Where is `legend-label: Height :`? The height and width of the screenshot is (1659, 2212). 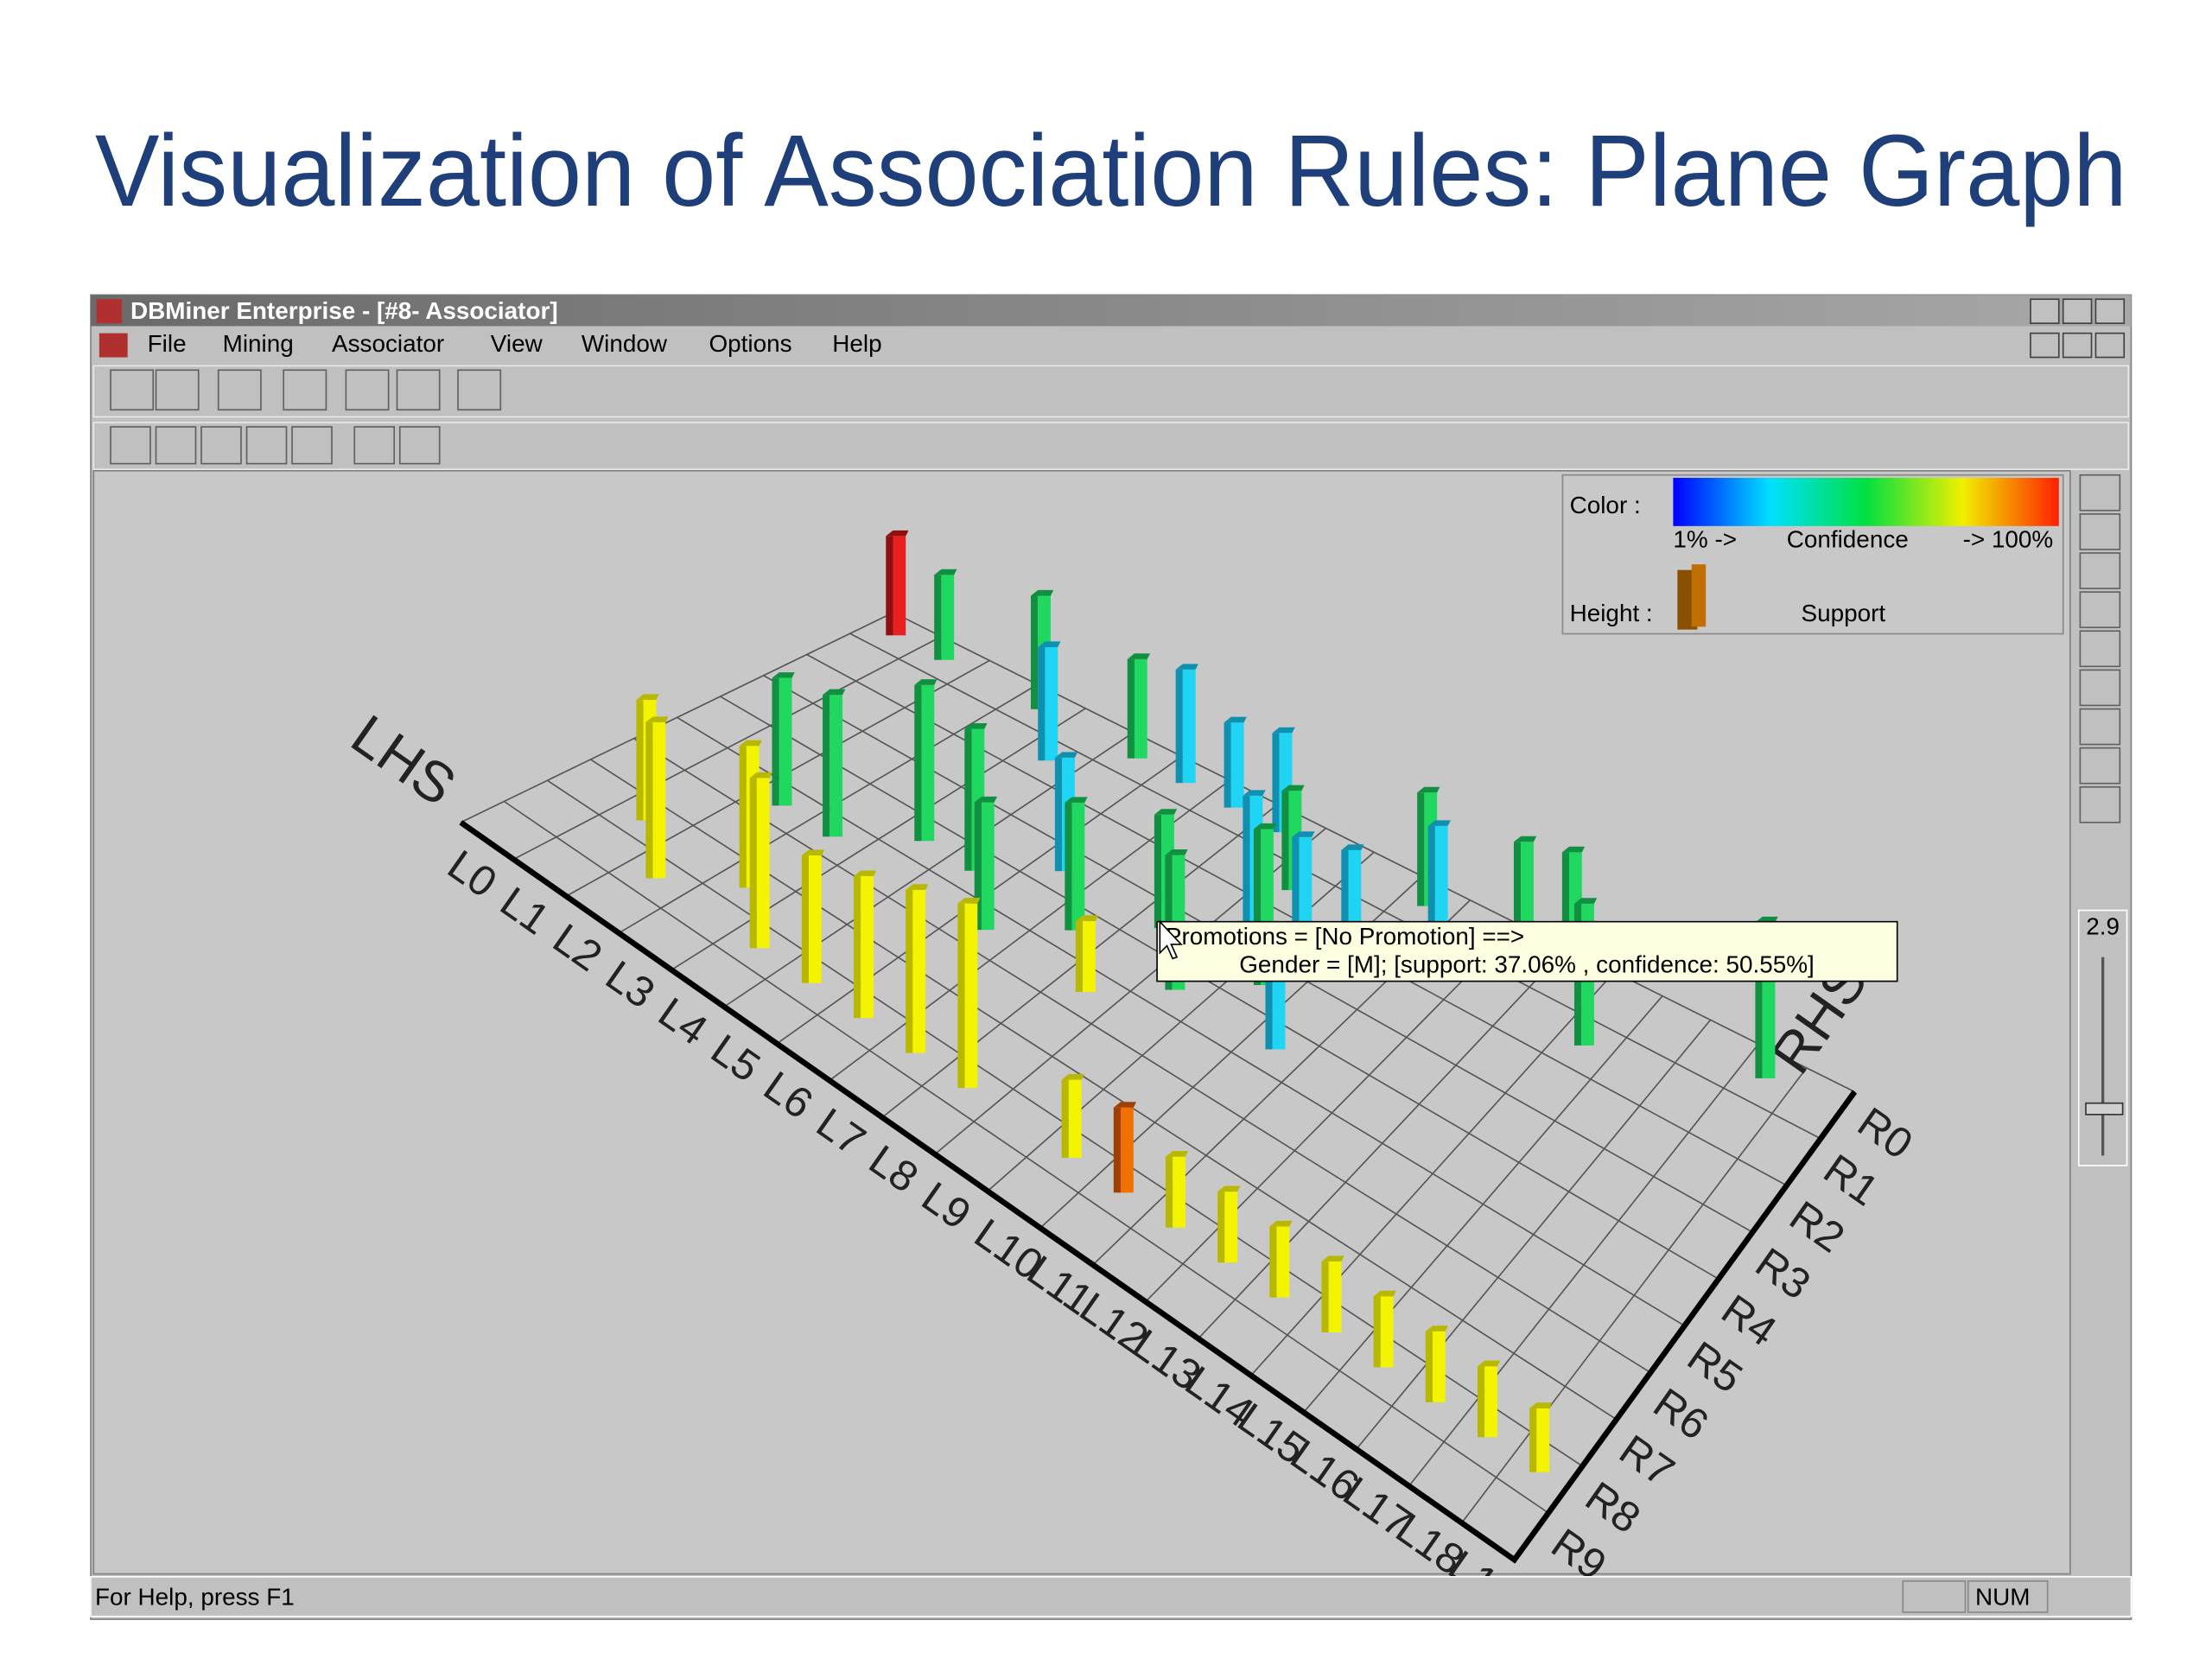
legend-label: Height : is located at coordinates (1611, 613).